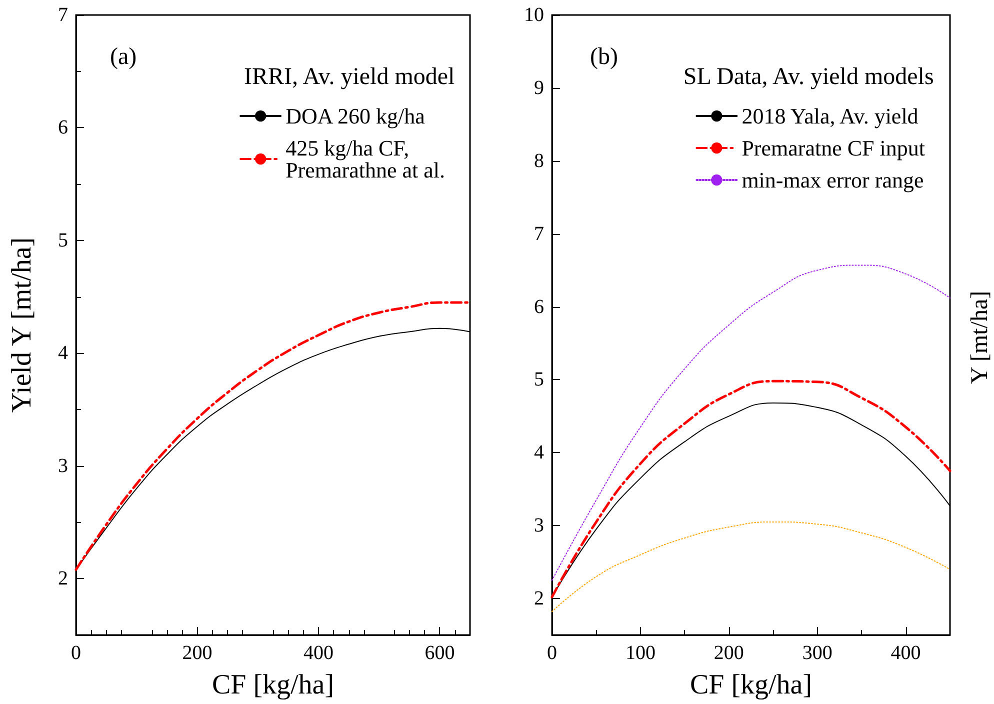 This screenshot has height=704, width=994. What do you see at coordinates (980, 337) in the screenshot?
I see `y-axis-title: Y [mt/ha]` at bounding box center [980, 337].